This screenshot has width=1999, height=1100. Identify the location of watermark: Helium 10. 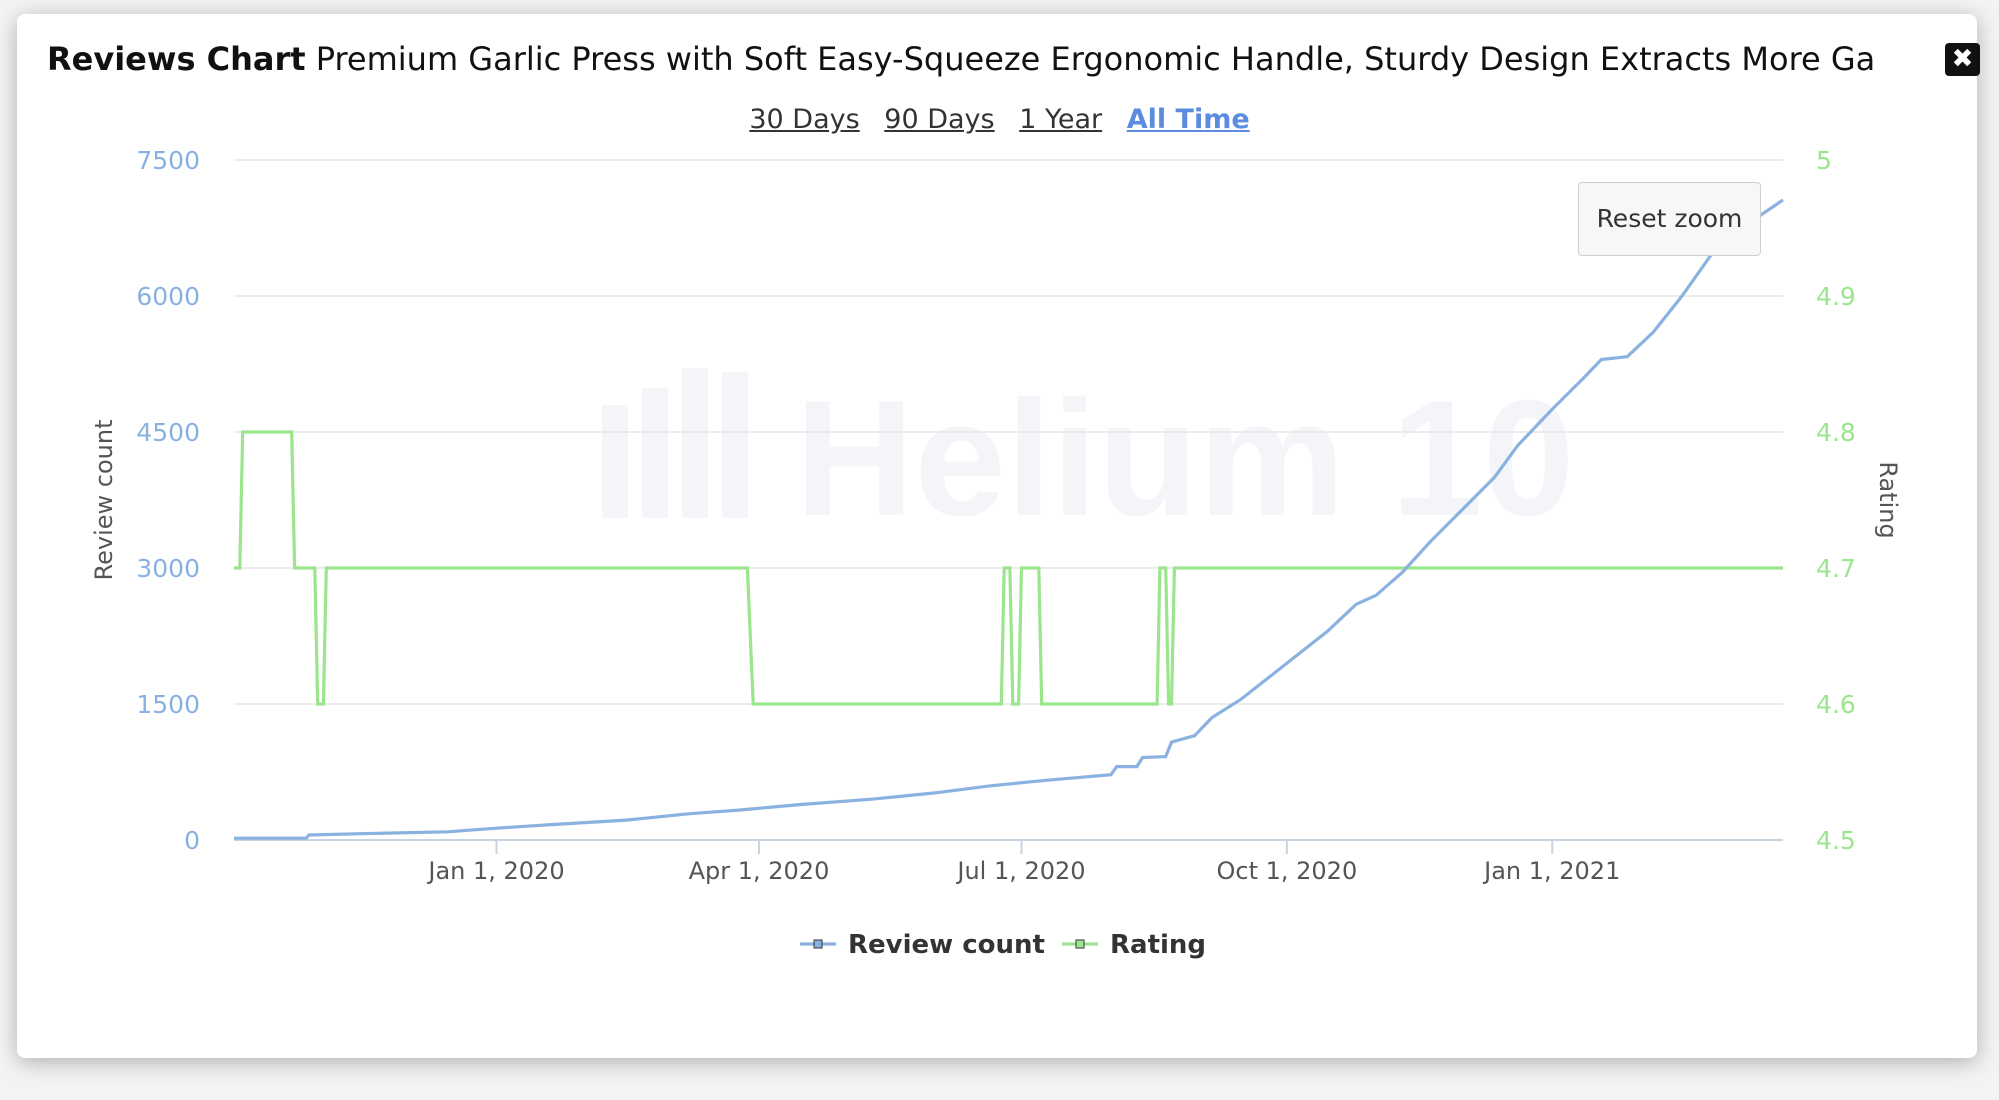
(1088, 458).